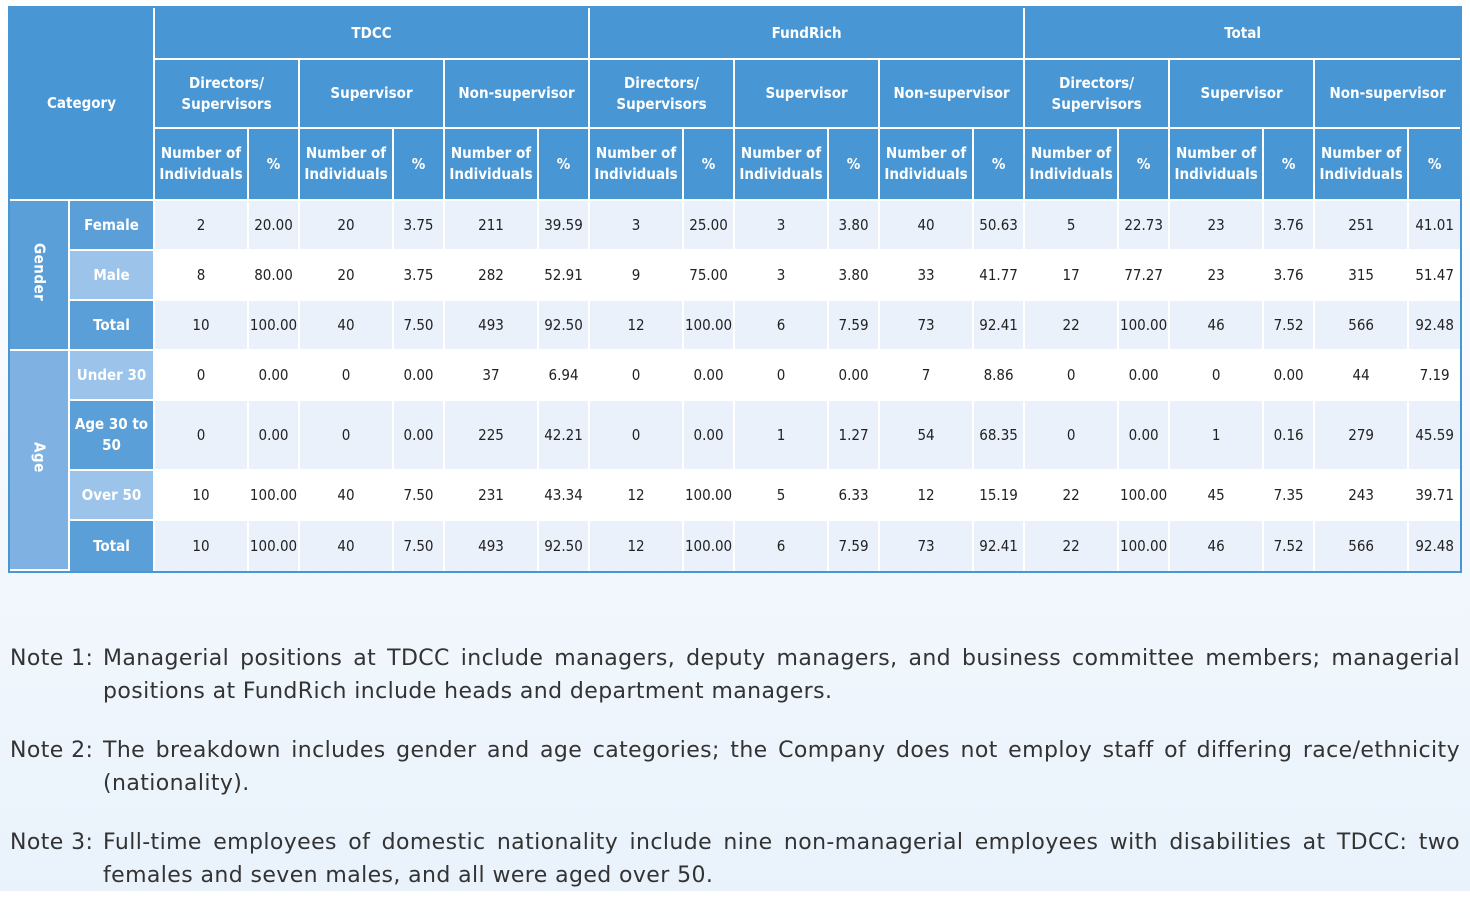 The height and width of the screenshot is (918, 1470). What do you see at coordinates (565, 226) in the screenshot?
I see `percent-cell: 39.59` at bounding box center [565, 226].